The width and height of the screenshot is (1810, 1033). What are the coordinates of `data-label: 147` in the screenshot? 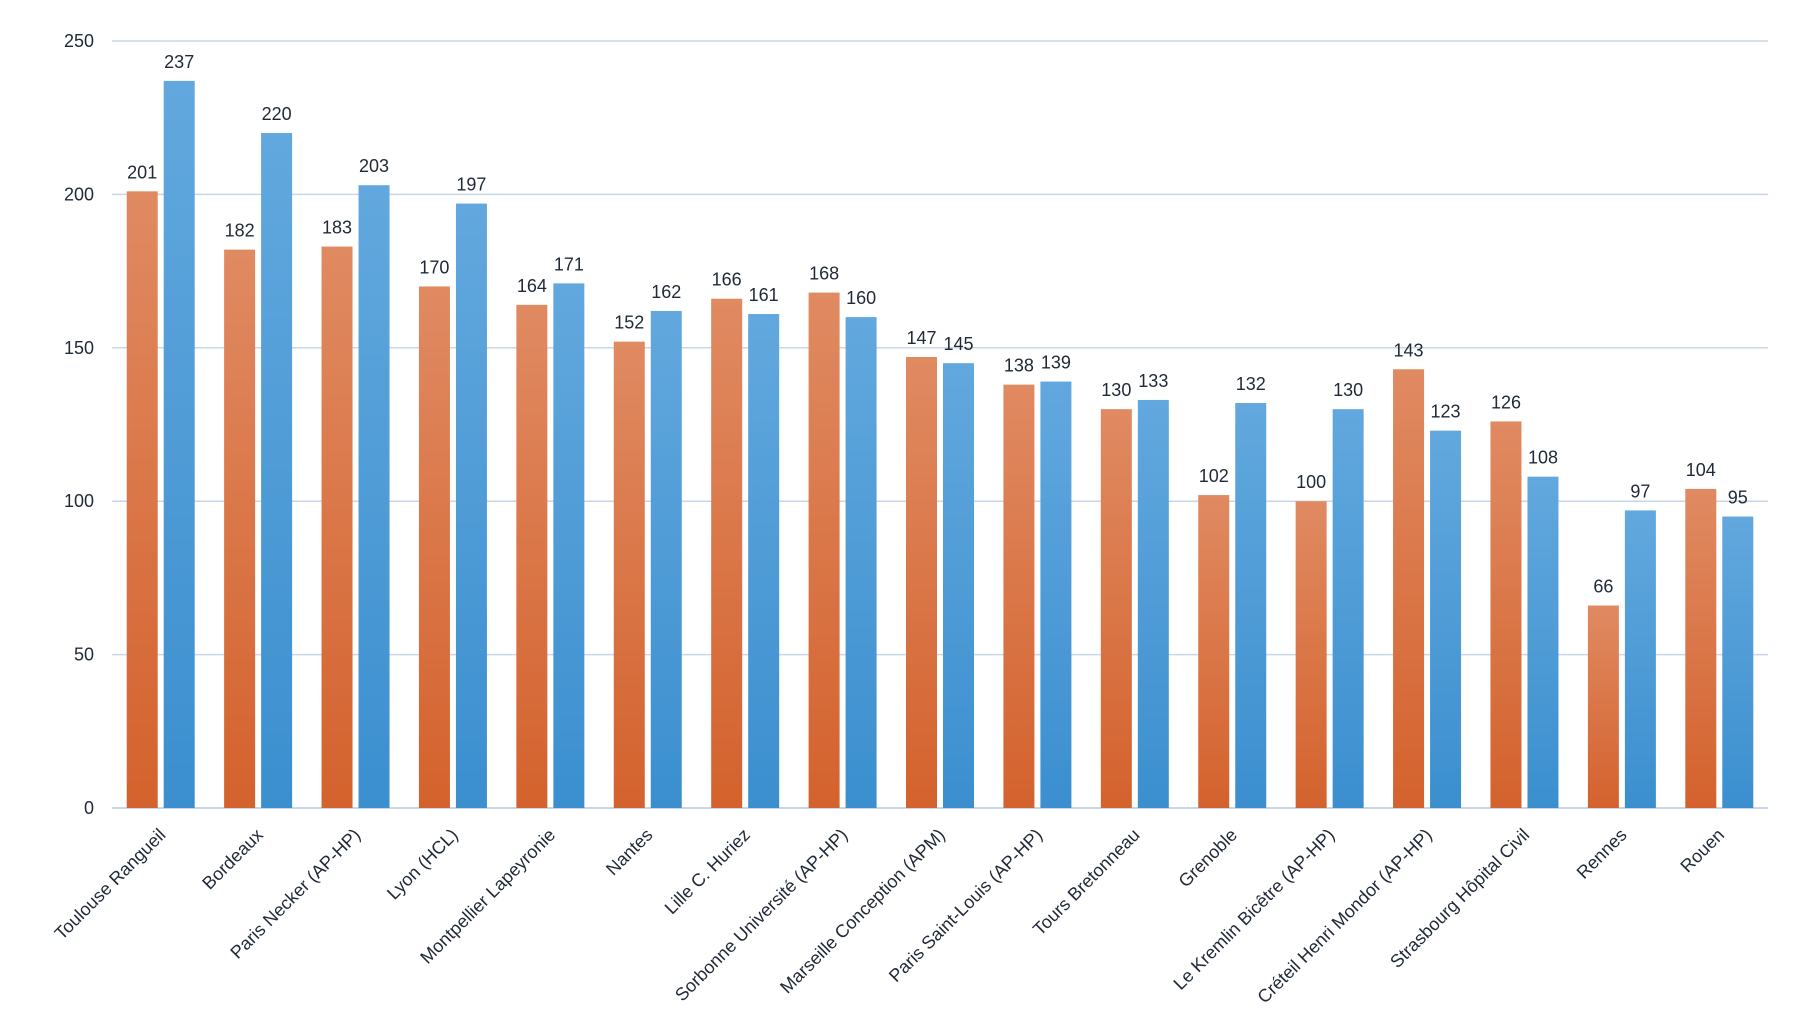 It's located at (921, 338).